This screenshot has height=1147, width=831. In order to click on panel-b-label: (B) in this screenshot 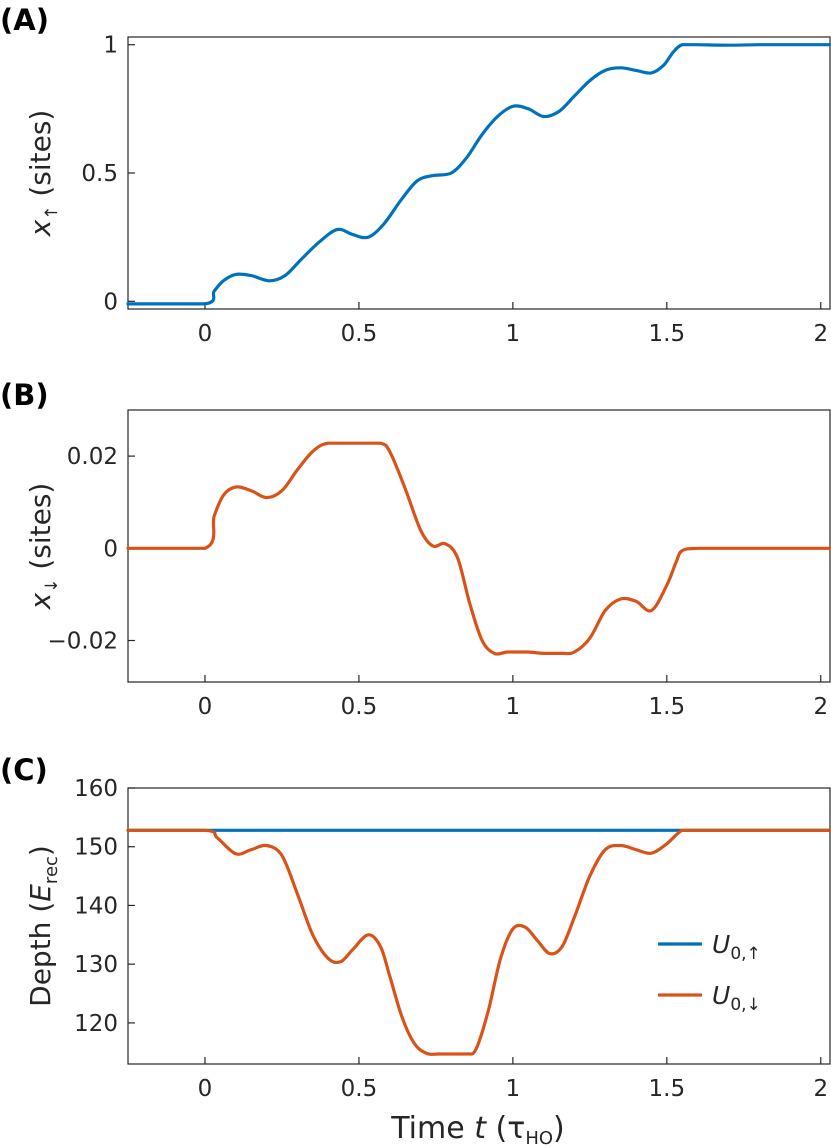, I will do `click(24, 395)`.